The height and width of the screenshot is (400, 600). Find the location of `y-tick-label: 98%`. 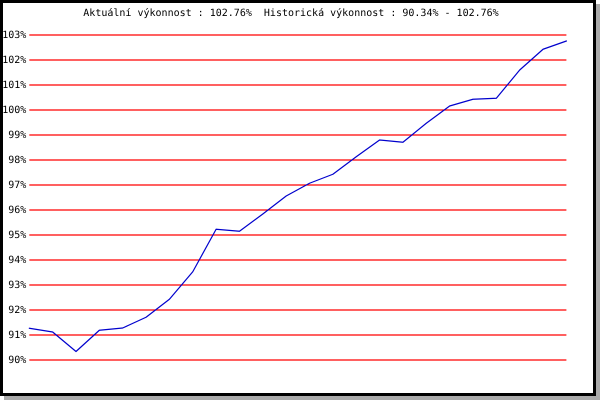

y-tick-label: 98% is located at coordinates (17, 160).